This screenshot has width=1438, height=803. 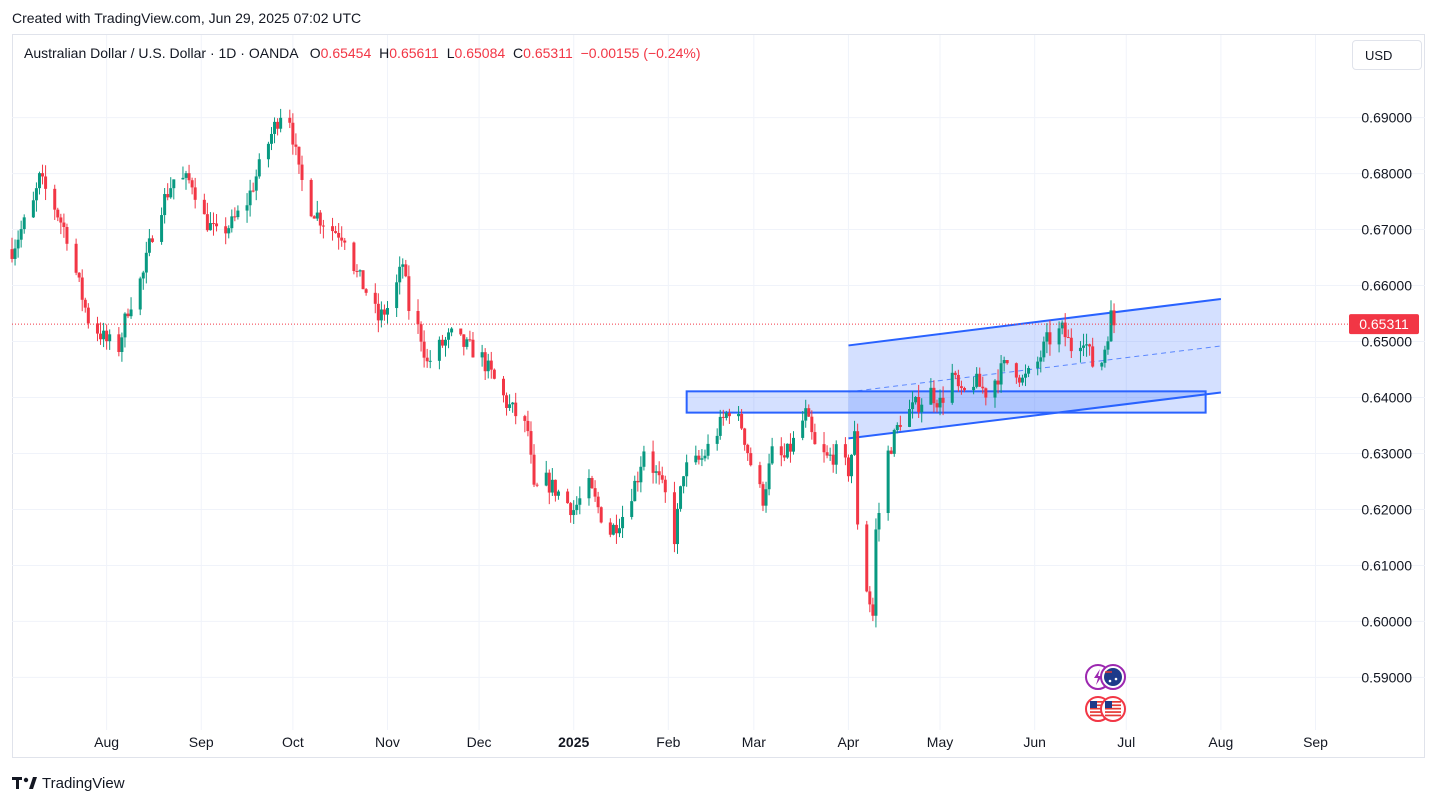 I want to click on price-tick-label: 0.61000, so click(x=1386, y=565).